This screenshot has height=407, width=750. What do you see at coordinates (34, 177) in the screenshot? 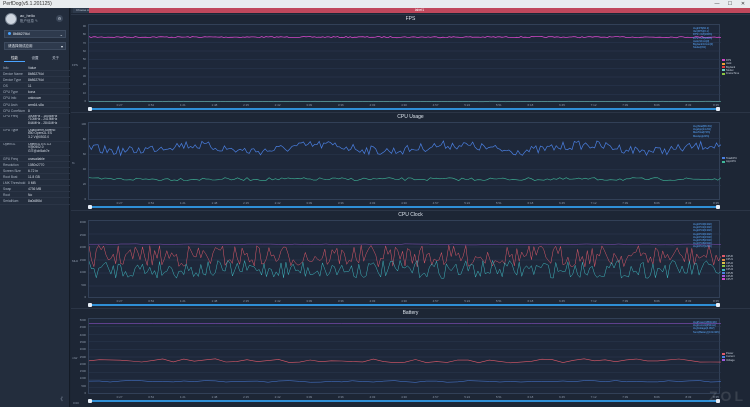
I see `device-info-value: 11.8 GB` at bounding box center [34, 177].